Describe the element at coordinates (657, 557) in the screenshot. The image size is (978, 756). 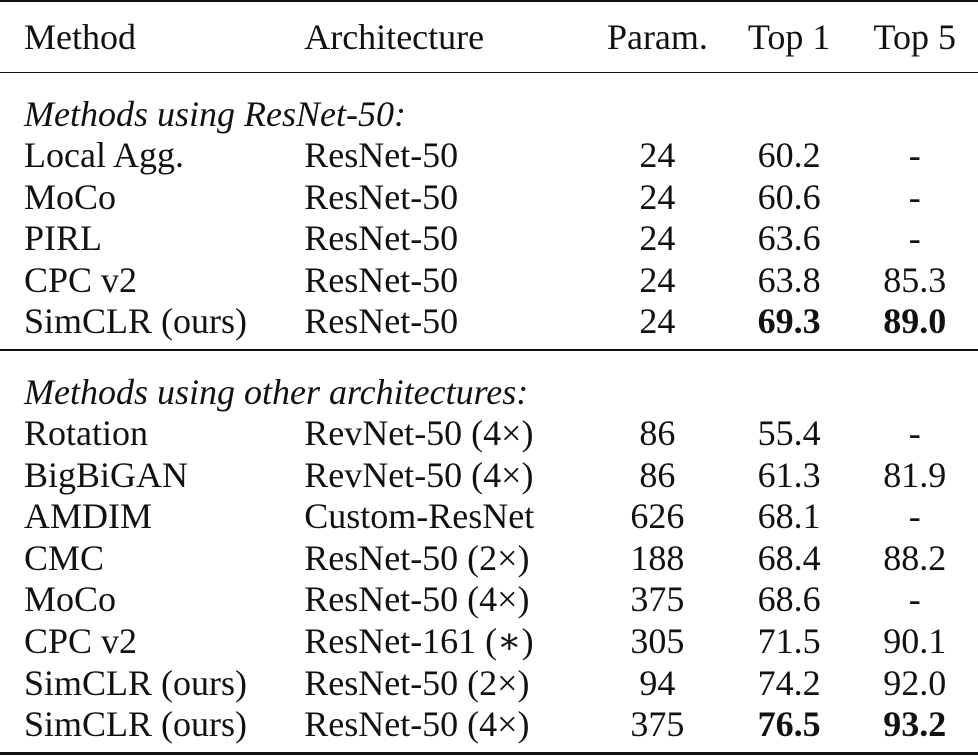
I see `cell-param: 188` at that location.